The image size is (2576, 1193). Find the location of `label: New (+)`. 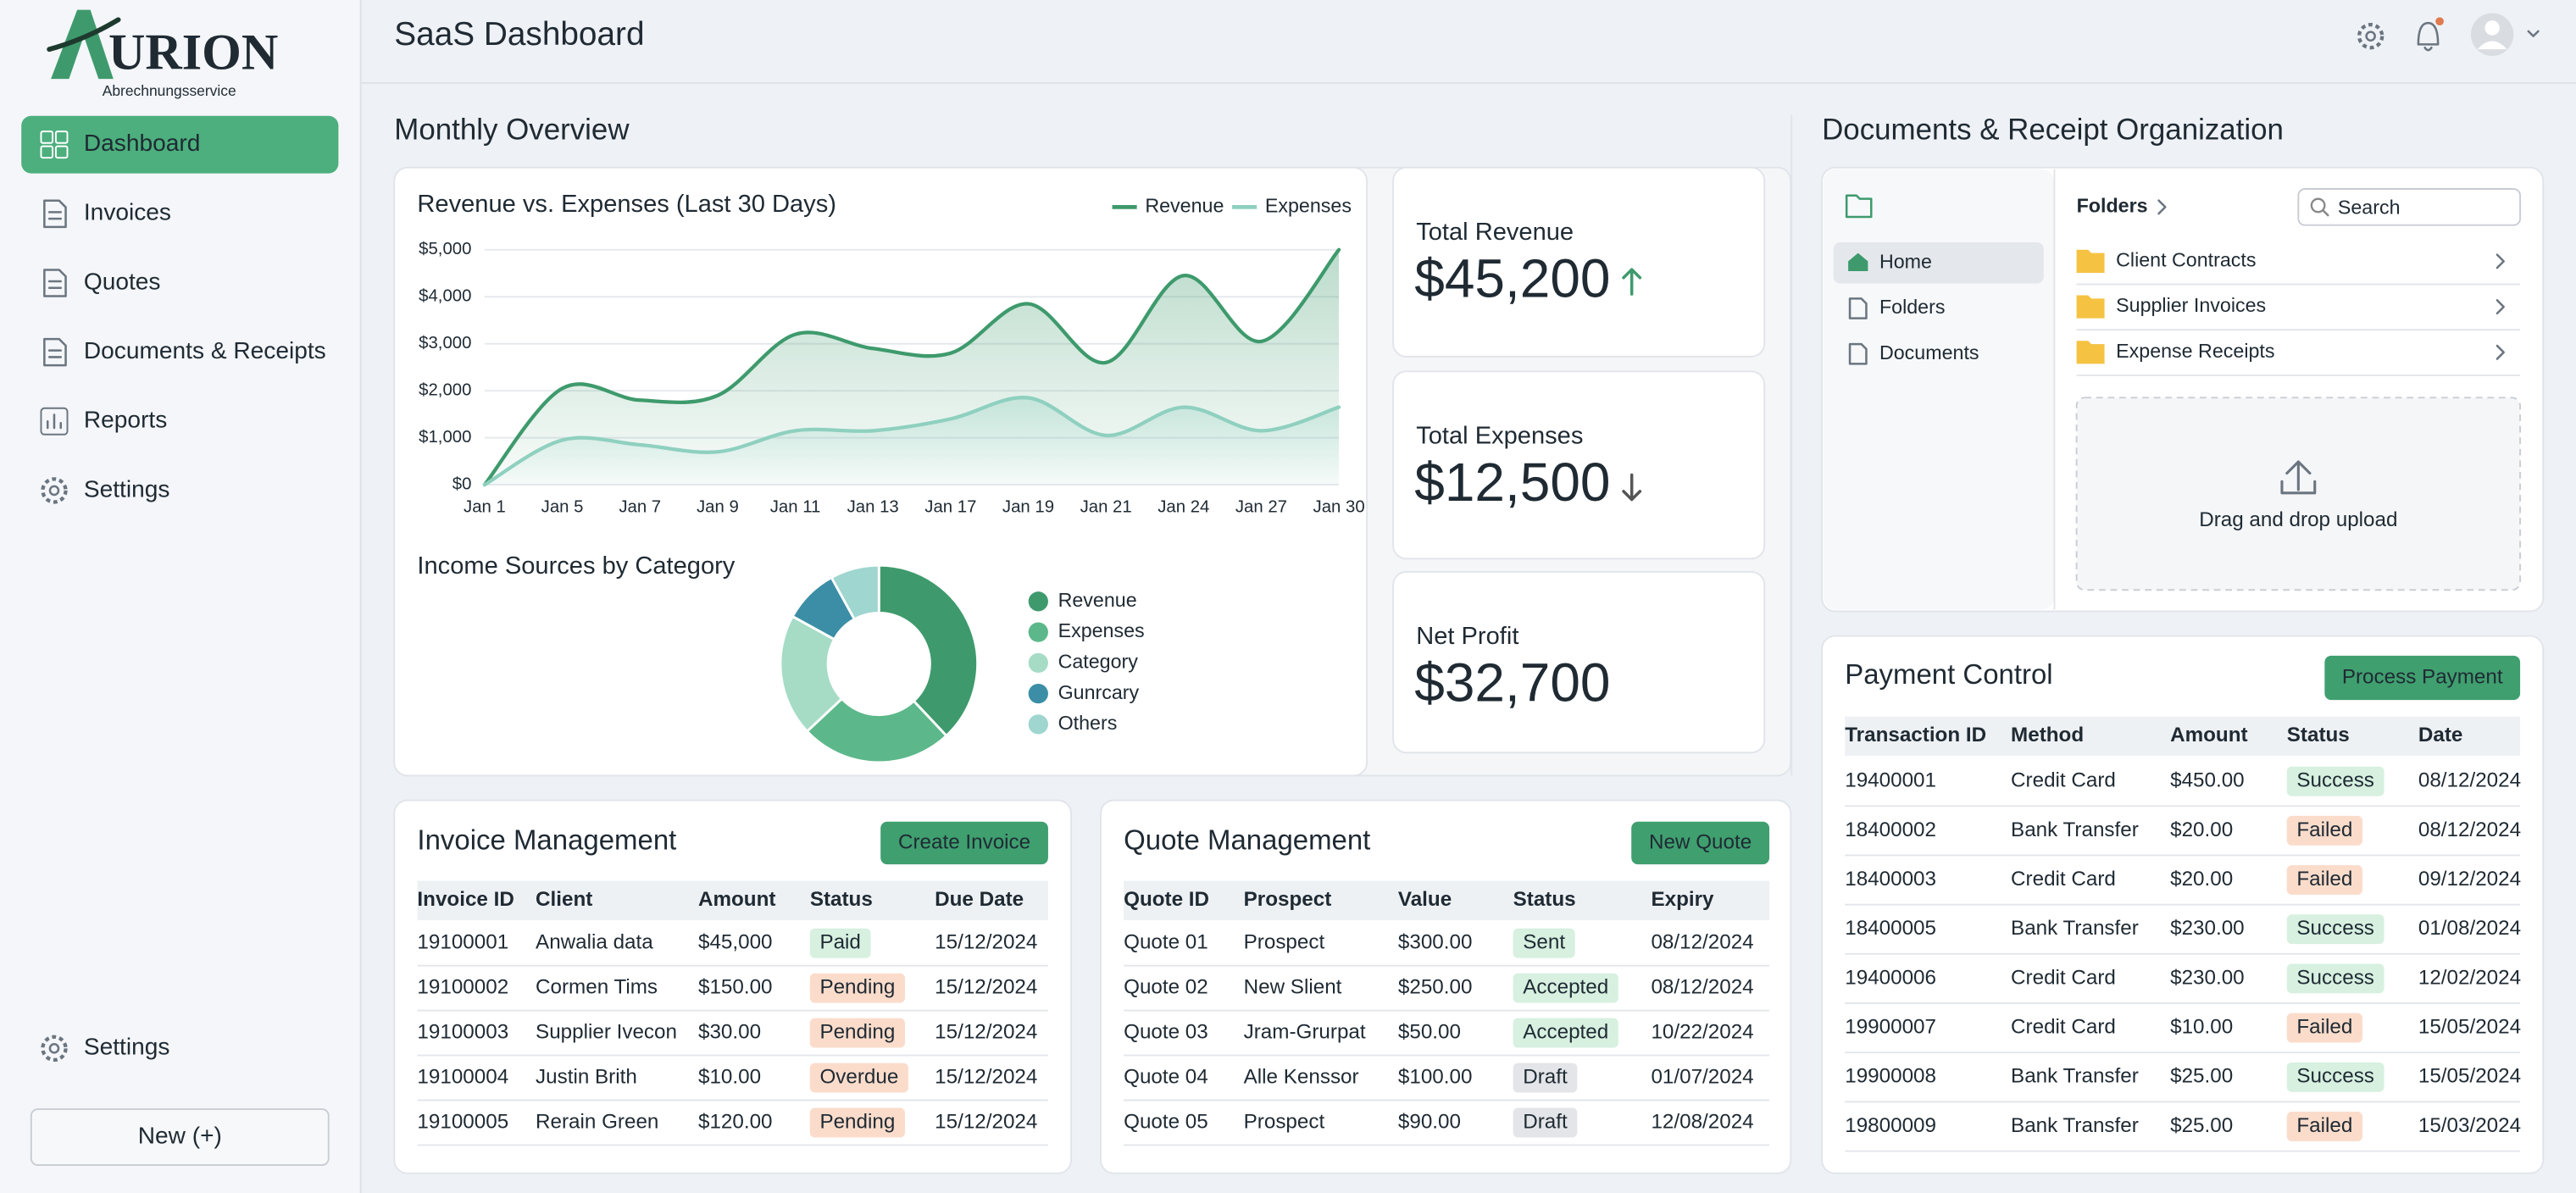

label: New (+) is located at coordinates (180, 1135).